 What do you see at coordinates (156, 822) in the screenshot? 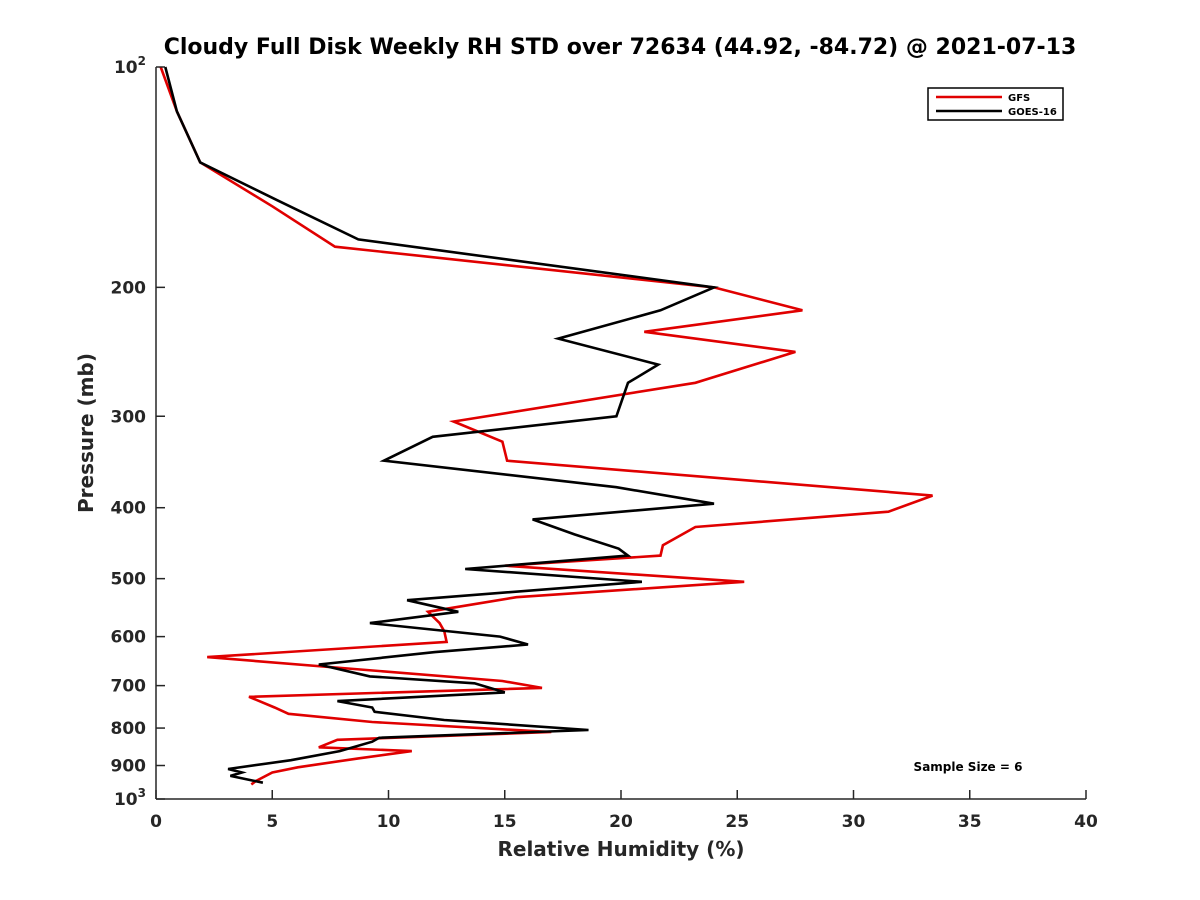
I see `x-tick-label: 0` at bounding box center [156, 822].